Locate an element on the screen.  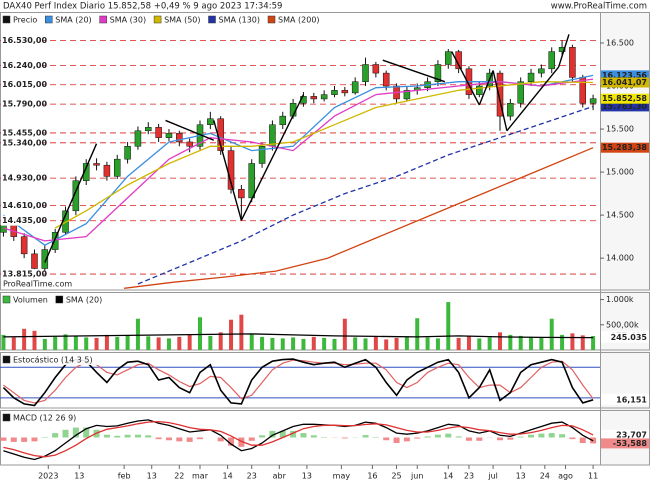
right-axis-area is located at coordinates (625, 238).